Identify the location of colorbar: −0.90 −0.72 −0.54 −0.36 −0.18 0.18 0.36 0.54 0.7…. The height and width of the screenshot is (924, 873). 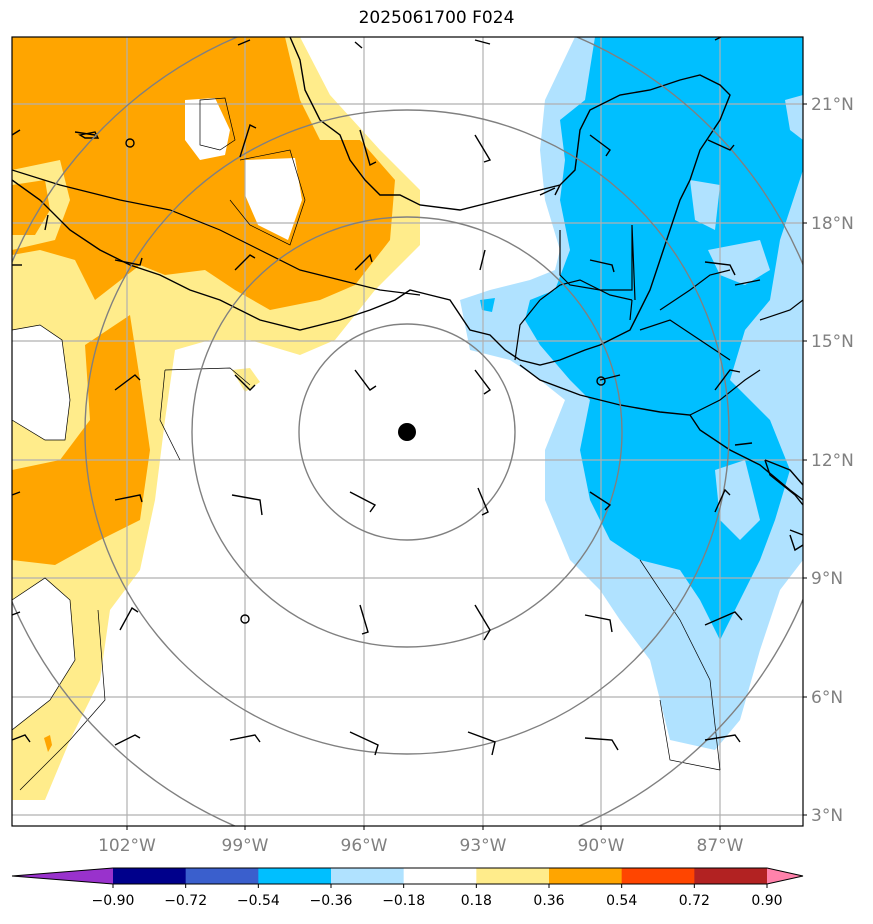
(407, 888).